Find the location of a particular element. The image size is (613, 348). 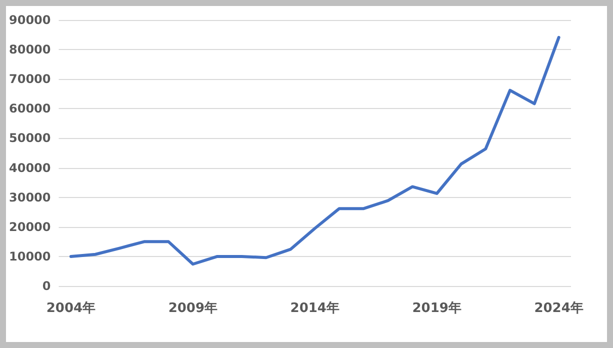

y-tick-label: 70000 is located at coordinates (30, 79).